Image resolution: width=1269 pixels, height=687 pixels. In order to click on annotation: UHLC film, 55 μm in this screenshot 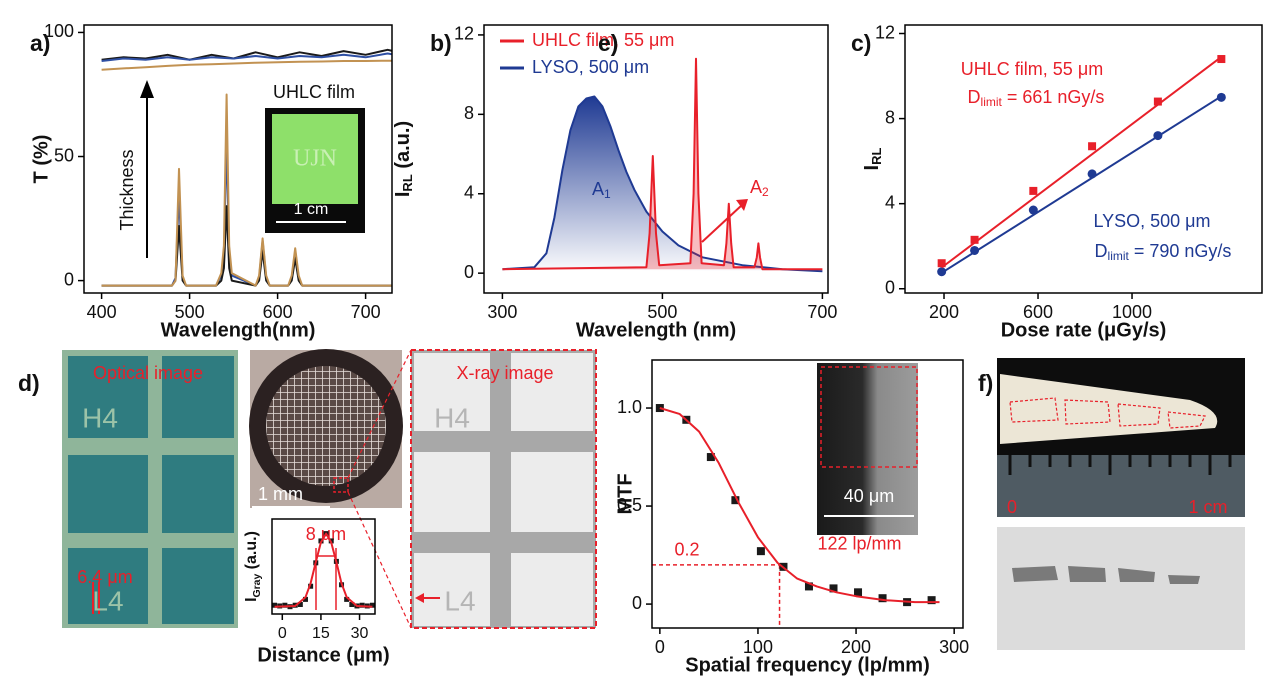, I will do `click(1032, 69)`.